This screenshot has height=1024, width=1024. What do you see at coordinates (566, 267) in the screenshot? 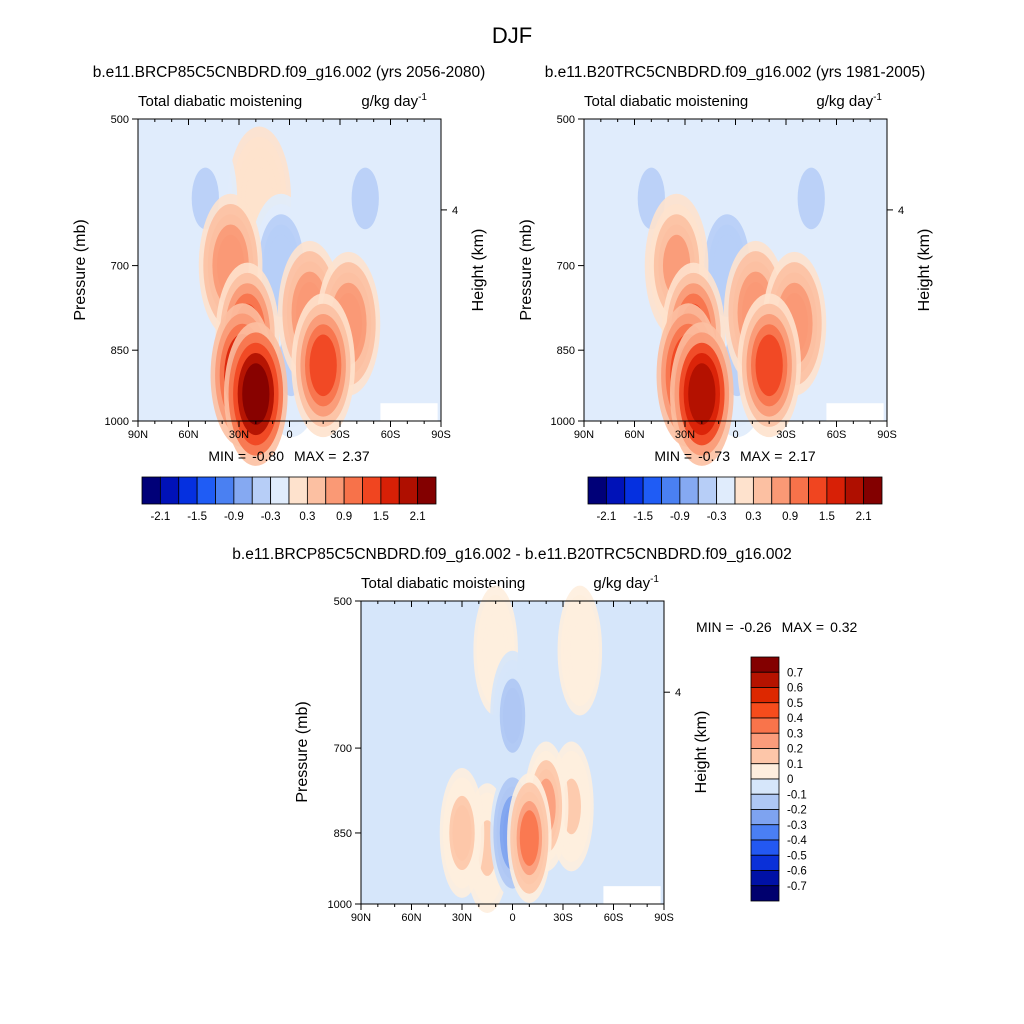
I see `y-tick-label: 700` at bounding box center [566, 267].